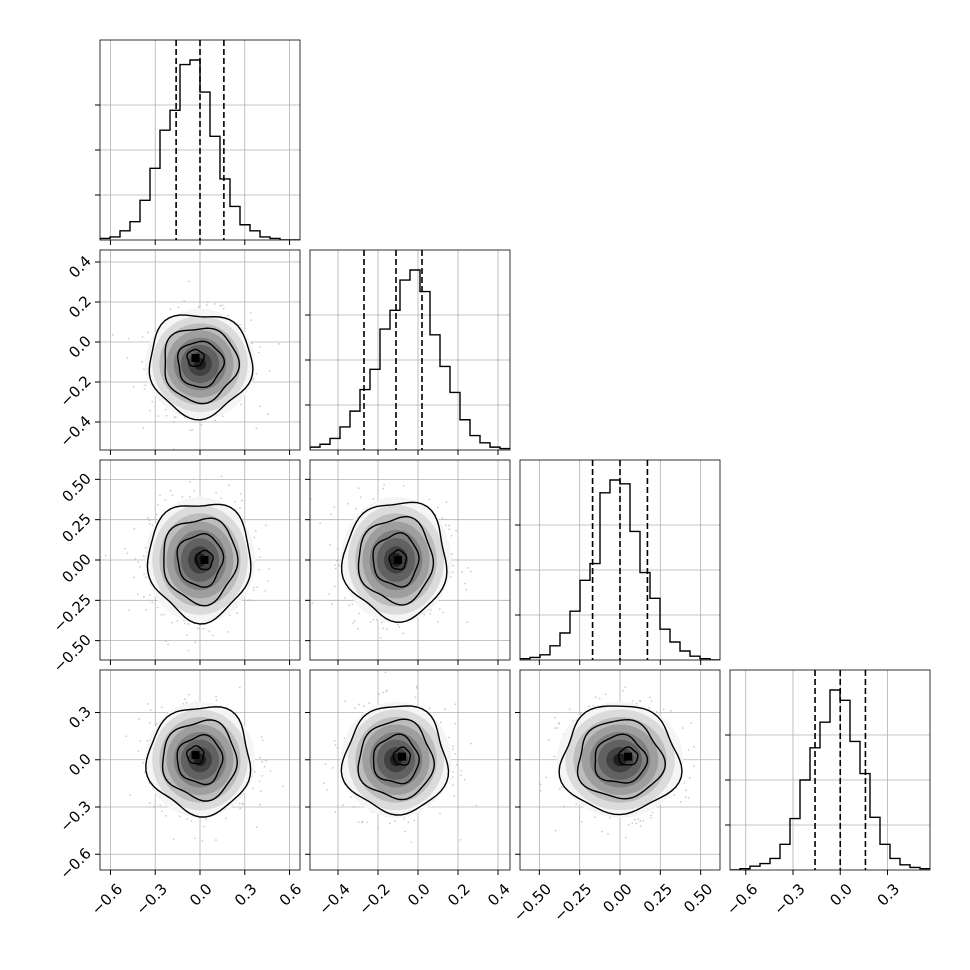 The height and width of the screenshot is (970, 970). What do you see at coordinates (76, 528) in the screenshot?
I see `y-tick-label: 0.25` at bounding box center [76, 528].